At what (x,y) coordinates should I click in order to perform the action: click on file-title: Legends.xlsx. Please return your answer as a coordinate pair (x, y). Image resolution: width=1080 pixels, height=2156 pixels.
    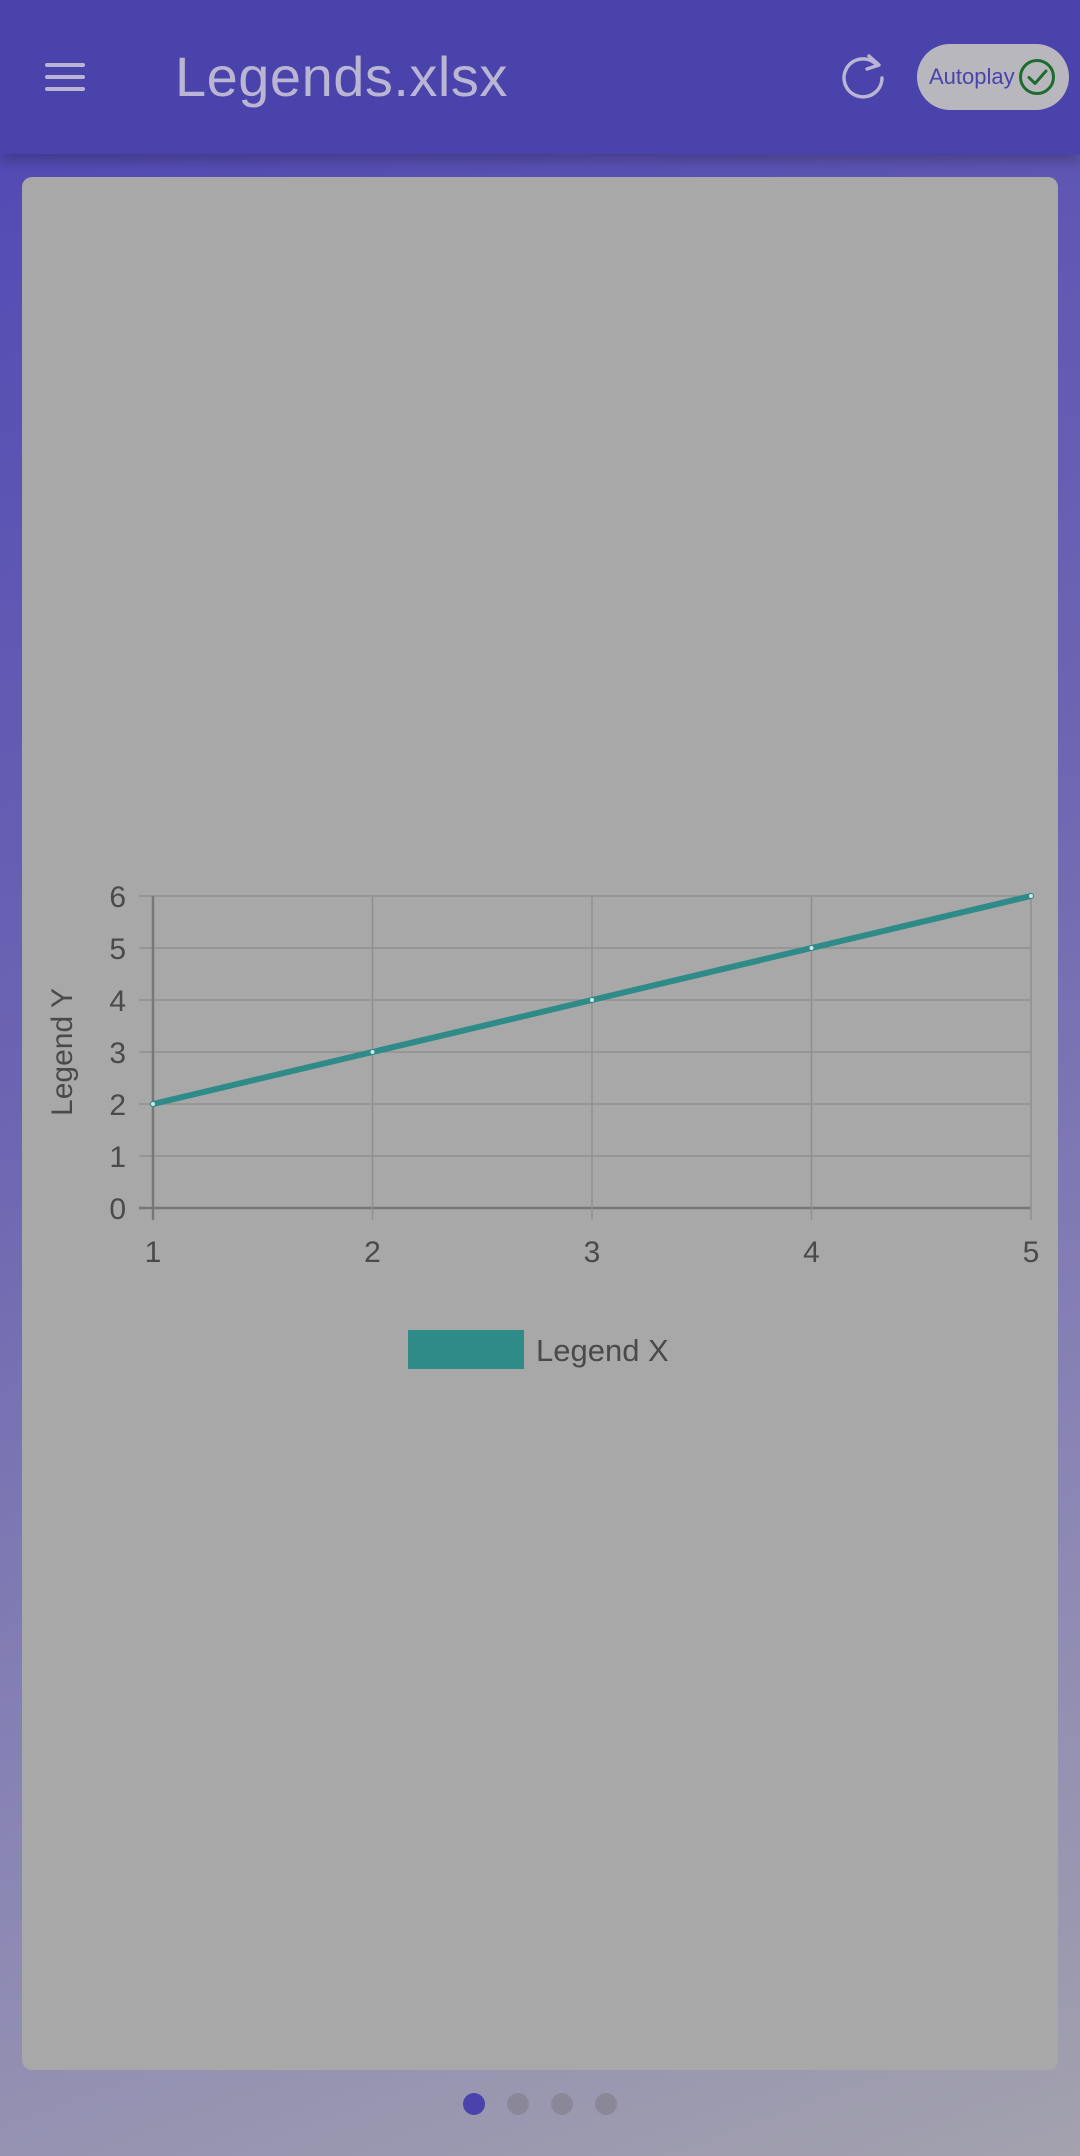
    Looking at the image, I should click on (341, 76).